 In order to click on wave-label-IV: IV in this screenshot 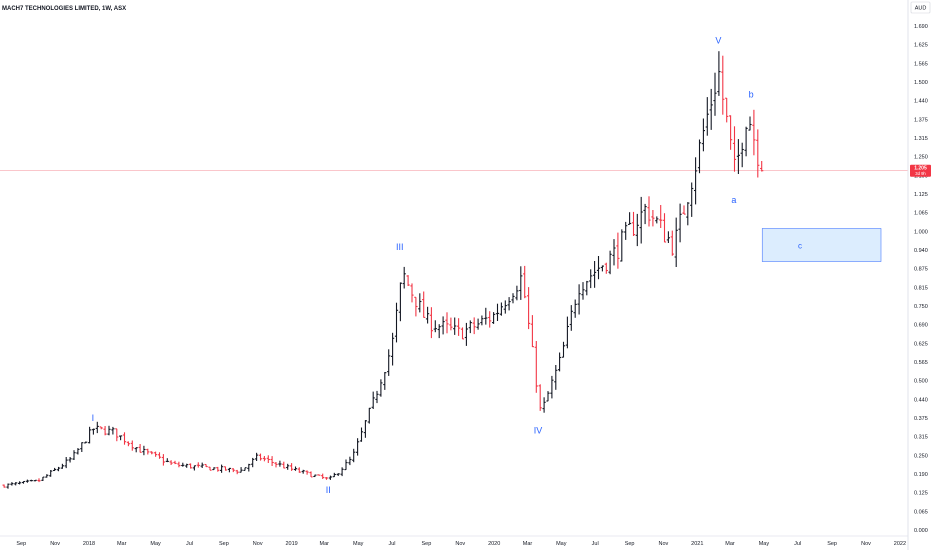, I will do `click(538, 430)`.